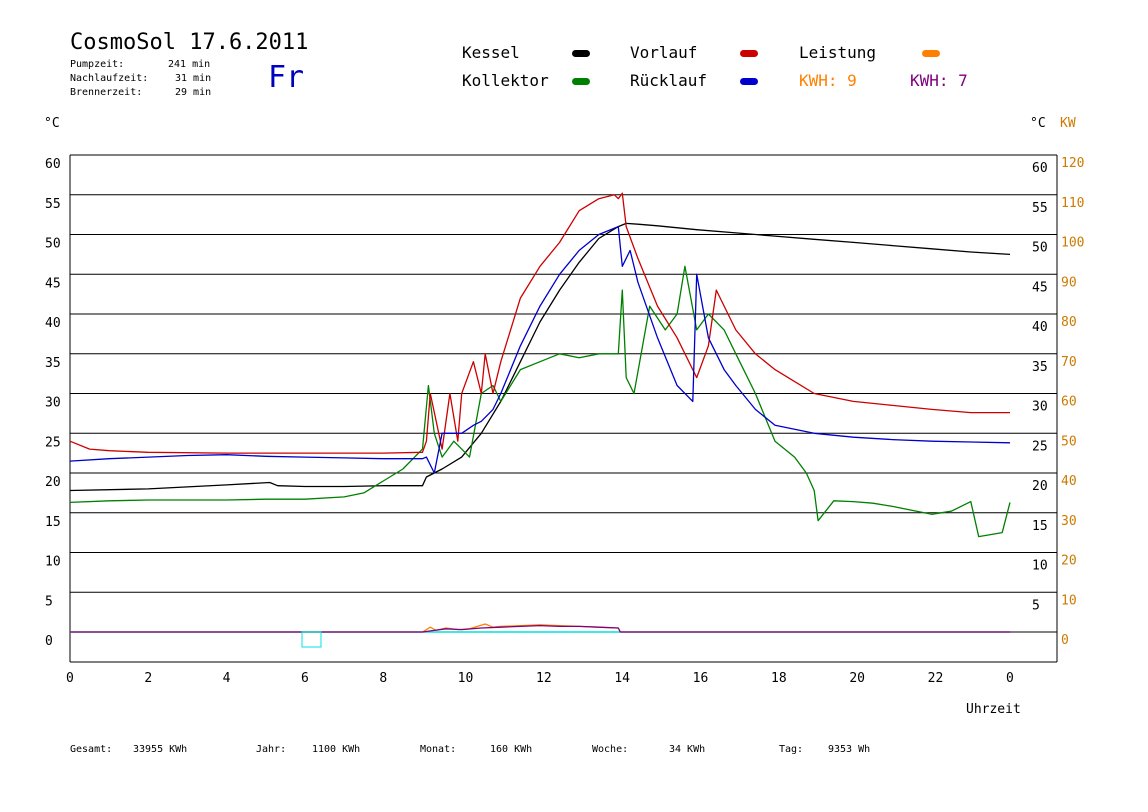  What do you see at coordinates (511, 749) in the screenshot?
I see `footer-monat-value: 160 KWh` at bounding box center [511, 749].